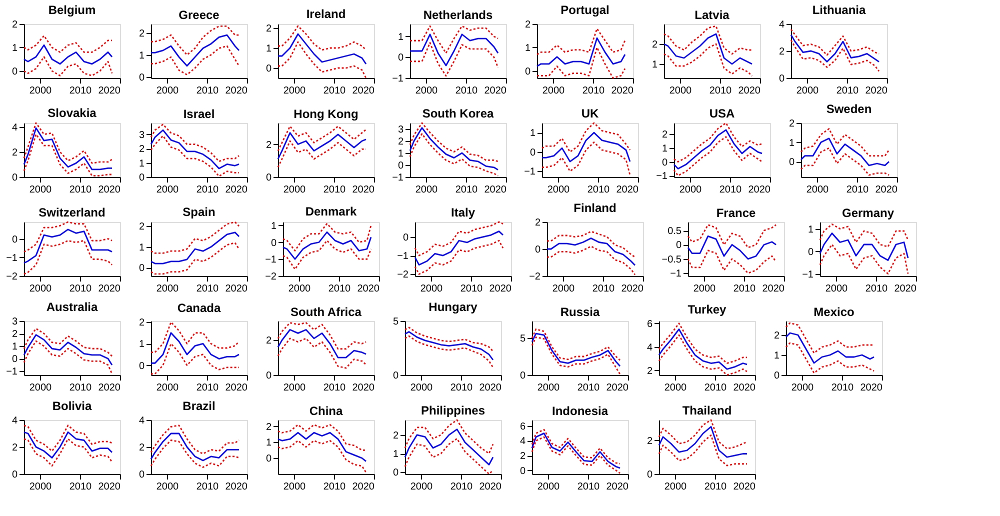  What do you see at coordinates (326, 14) in the screenshot?
I see `chart-title: Ireland` at bounding box center [326, 14].